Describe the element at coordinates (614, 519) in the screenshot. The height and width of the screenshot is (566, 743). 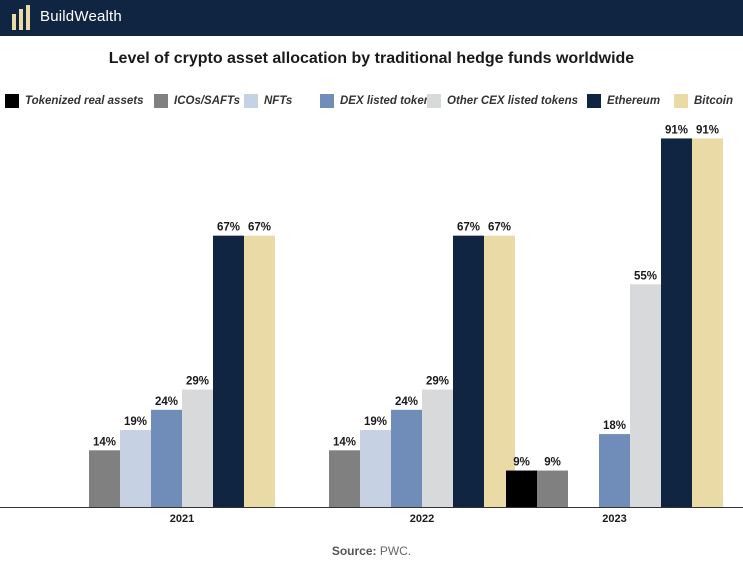
I see `x-tick-label-2023: 2023` at that location.